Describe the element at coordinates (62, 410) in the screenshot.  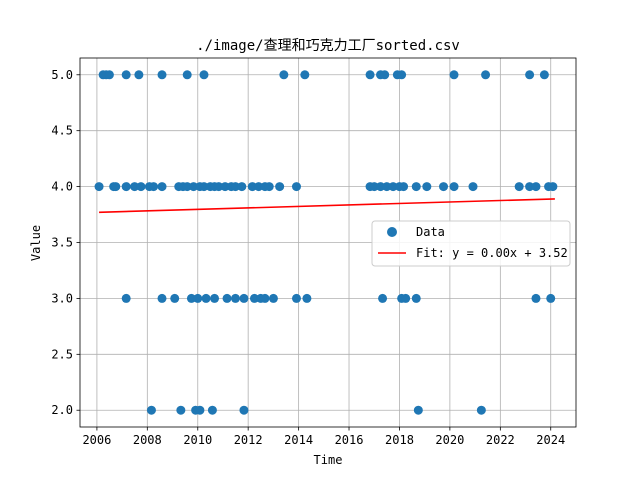
I see `y-tick-label: 2.0` at that location.